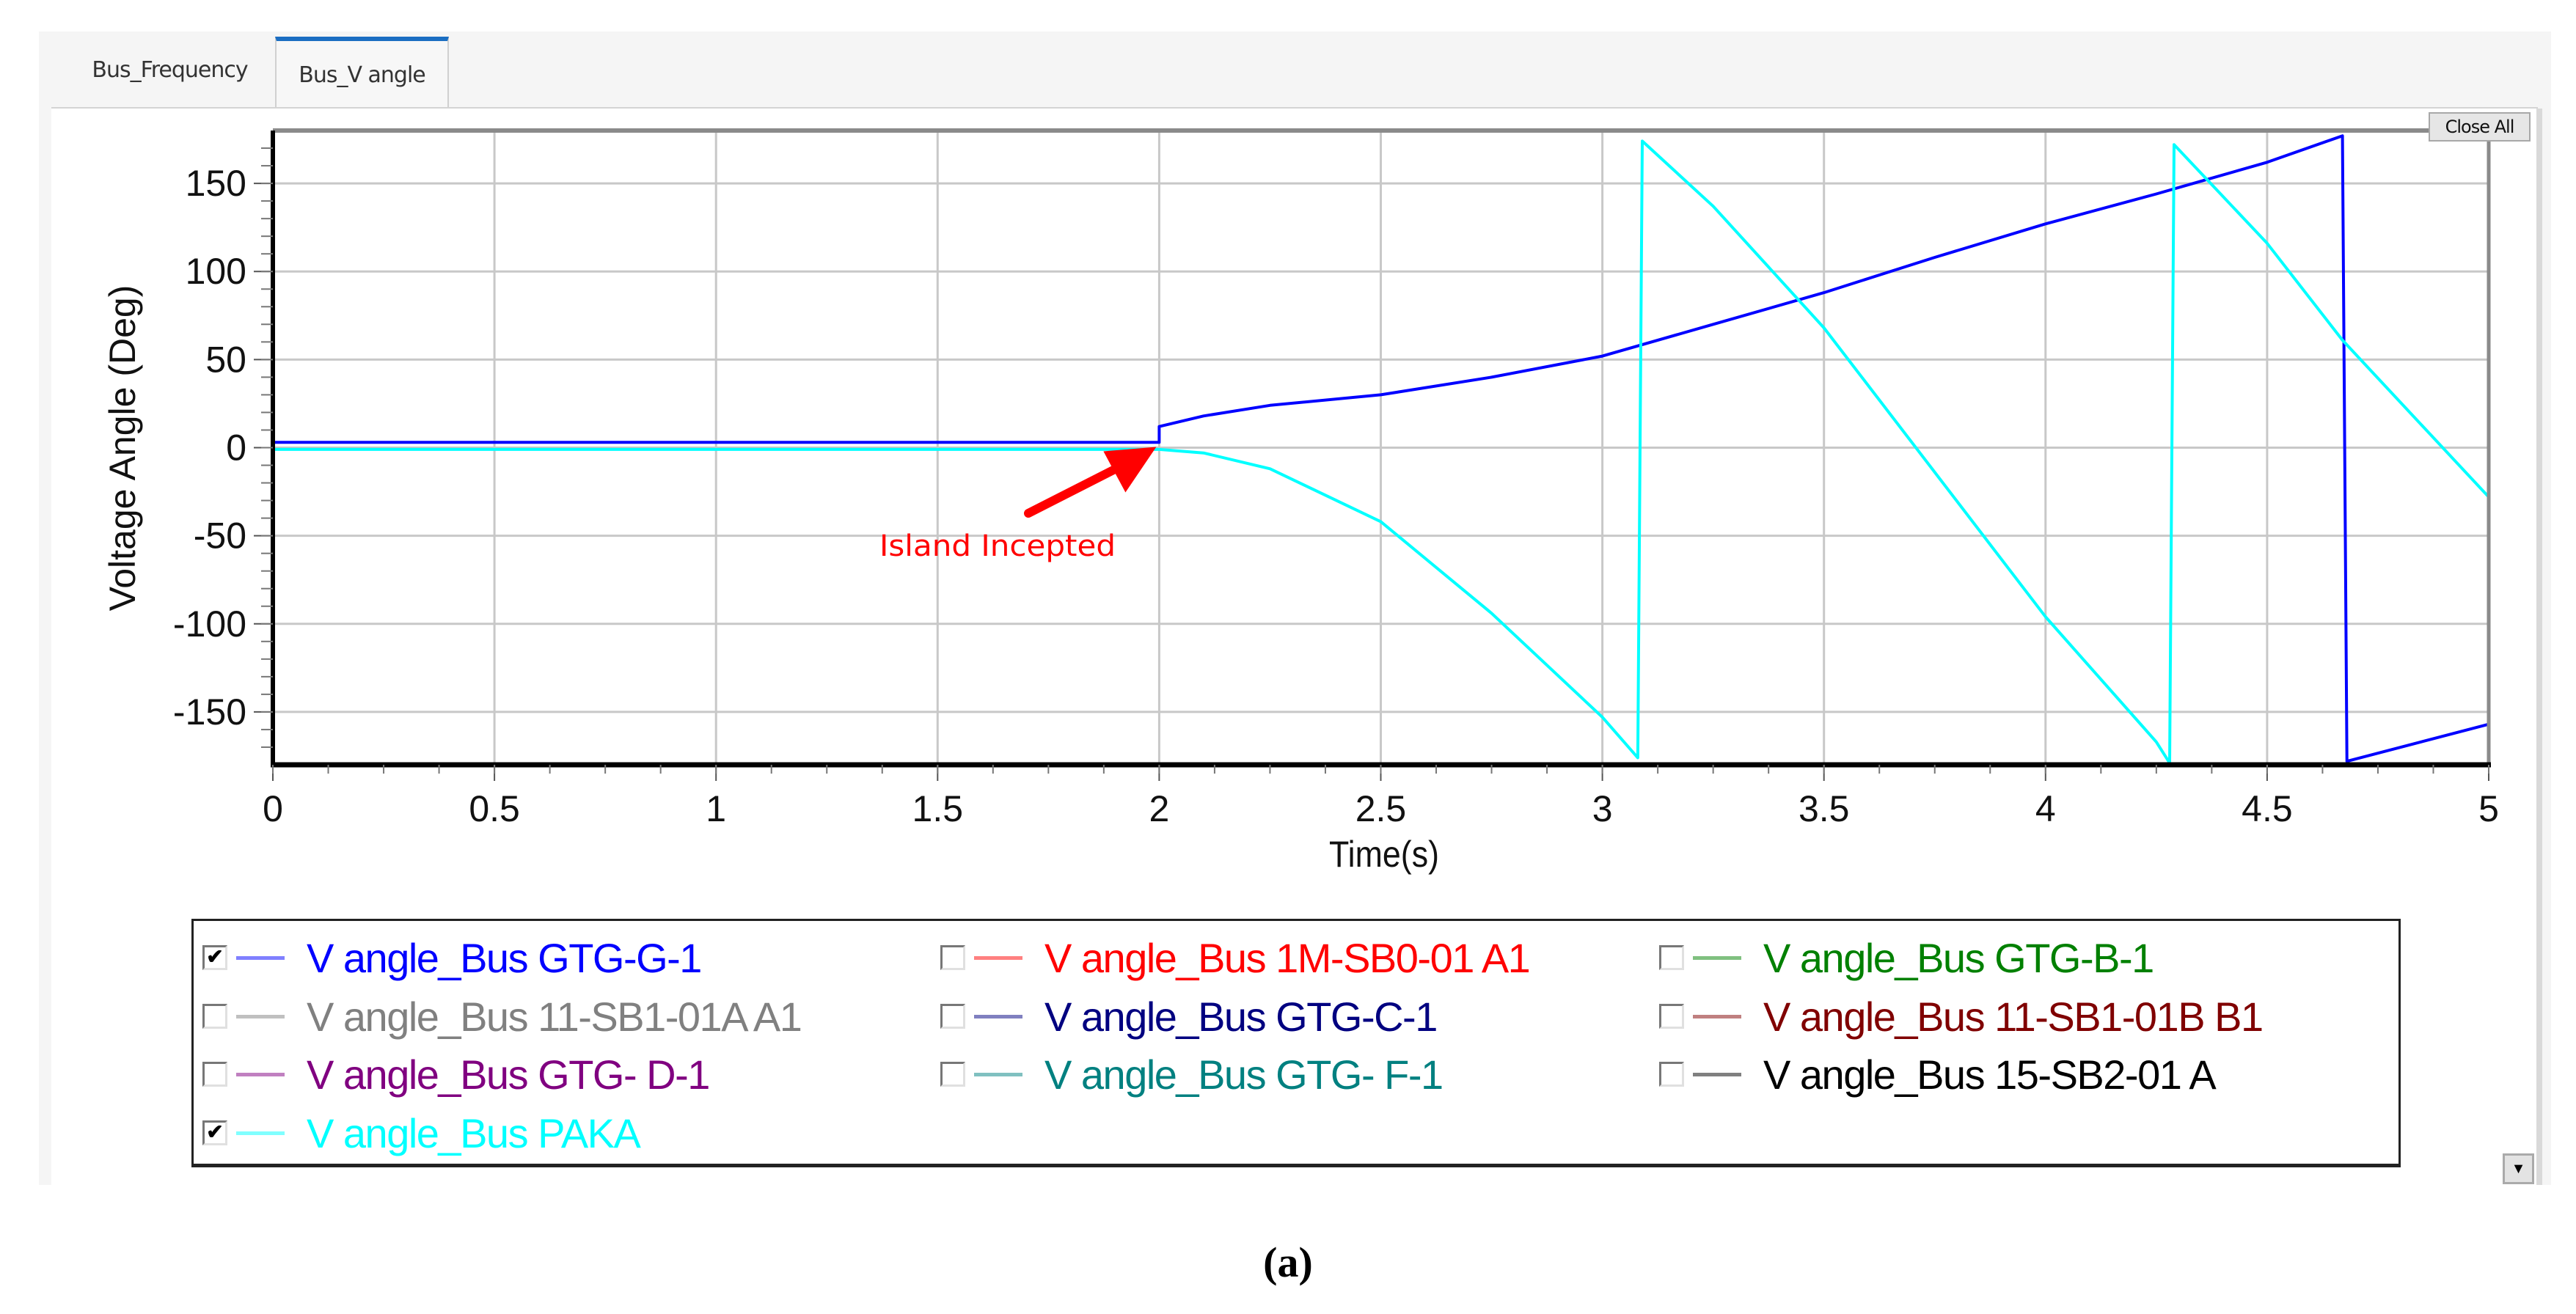 Image resolution: width=2576 pixels, height=1314 pixels. I want to click on legend-label: V angle_Bus 1M-SB0-01 A1, so click(1287, 957).